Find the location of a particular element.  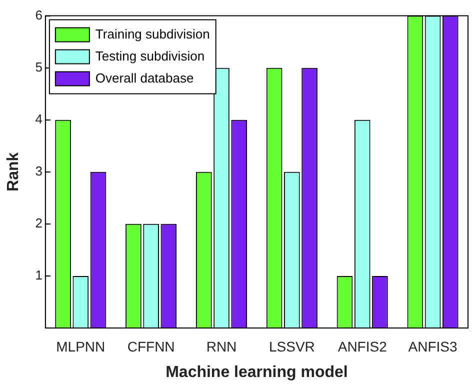

legend-label: Testing subdivision is located at coordinates (150, 56).